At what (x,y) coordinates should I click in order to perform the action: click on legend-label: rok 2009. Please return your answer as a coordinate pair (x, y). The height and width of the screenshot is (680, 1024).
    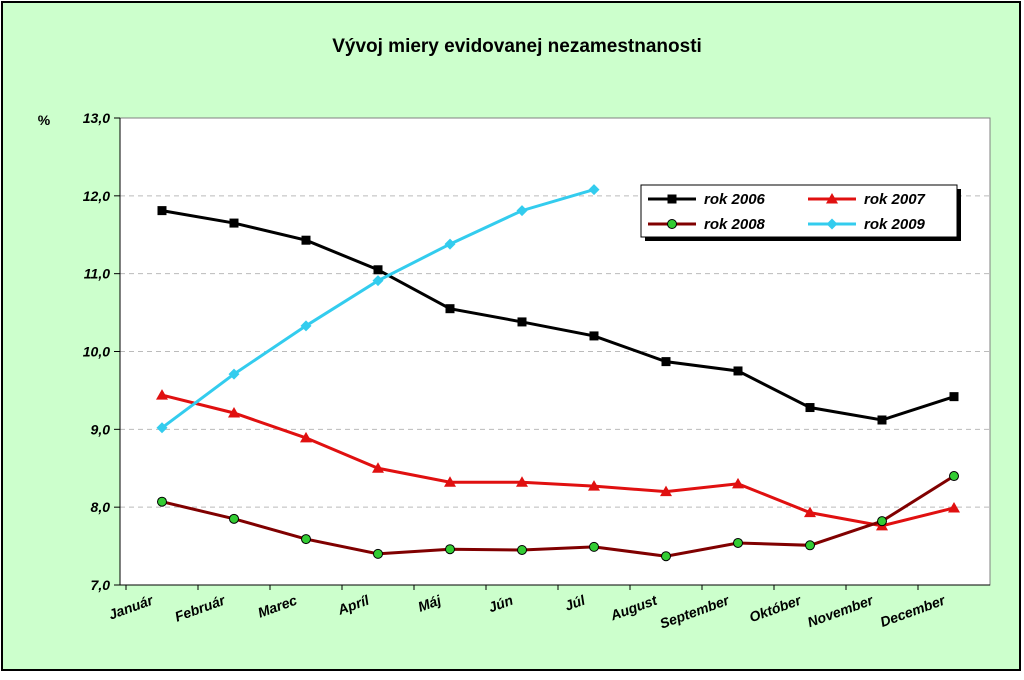
    Looking at the image, I should click on (895, 224).